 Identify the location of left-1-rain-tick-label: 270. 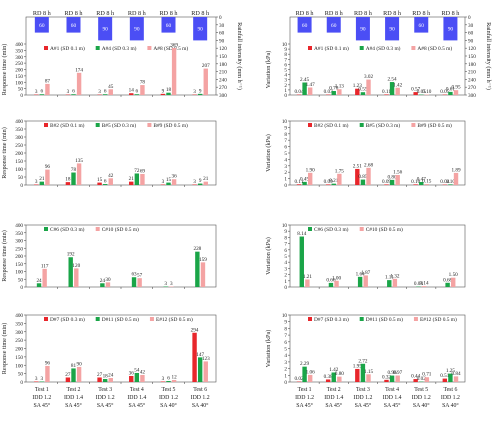
(223, 88).